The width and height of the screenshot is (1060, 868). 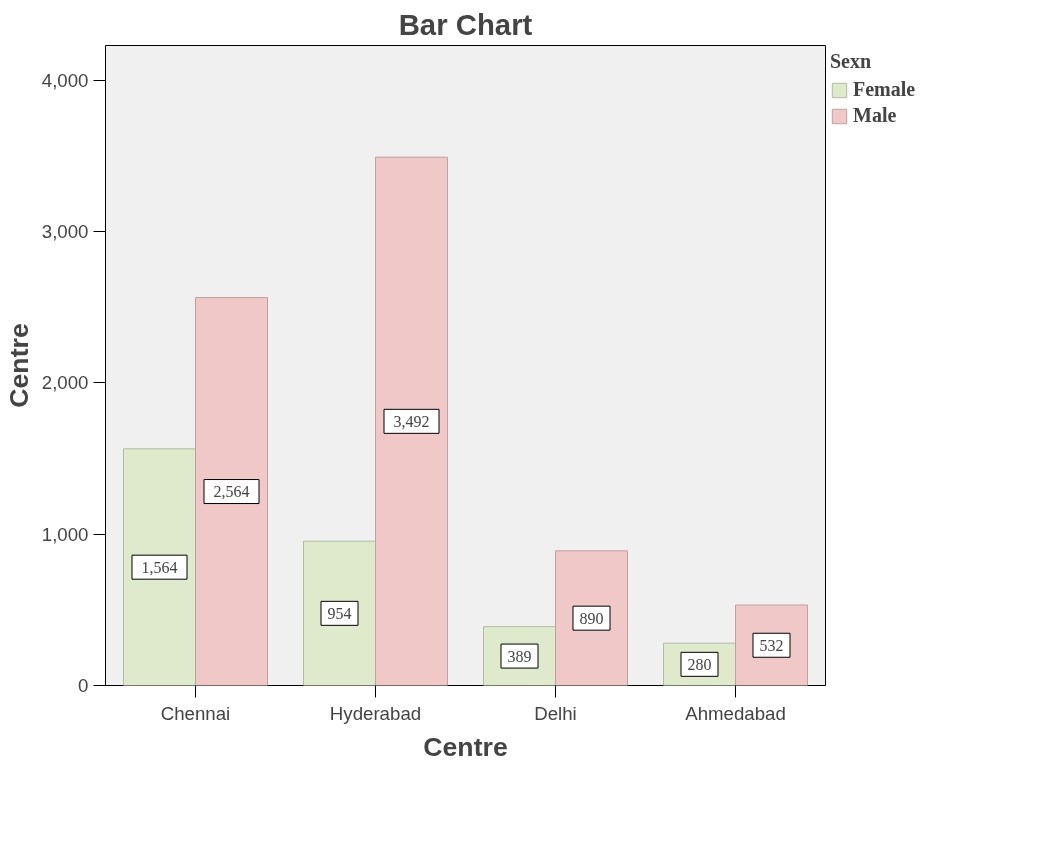 What do you see at coordinates (465, 746) in the screenshot?
I see `x-axis-title: Centre` at bounding box center [465, 746].